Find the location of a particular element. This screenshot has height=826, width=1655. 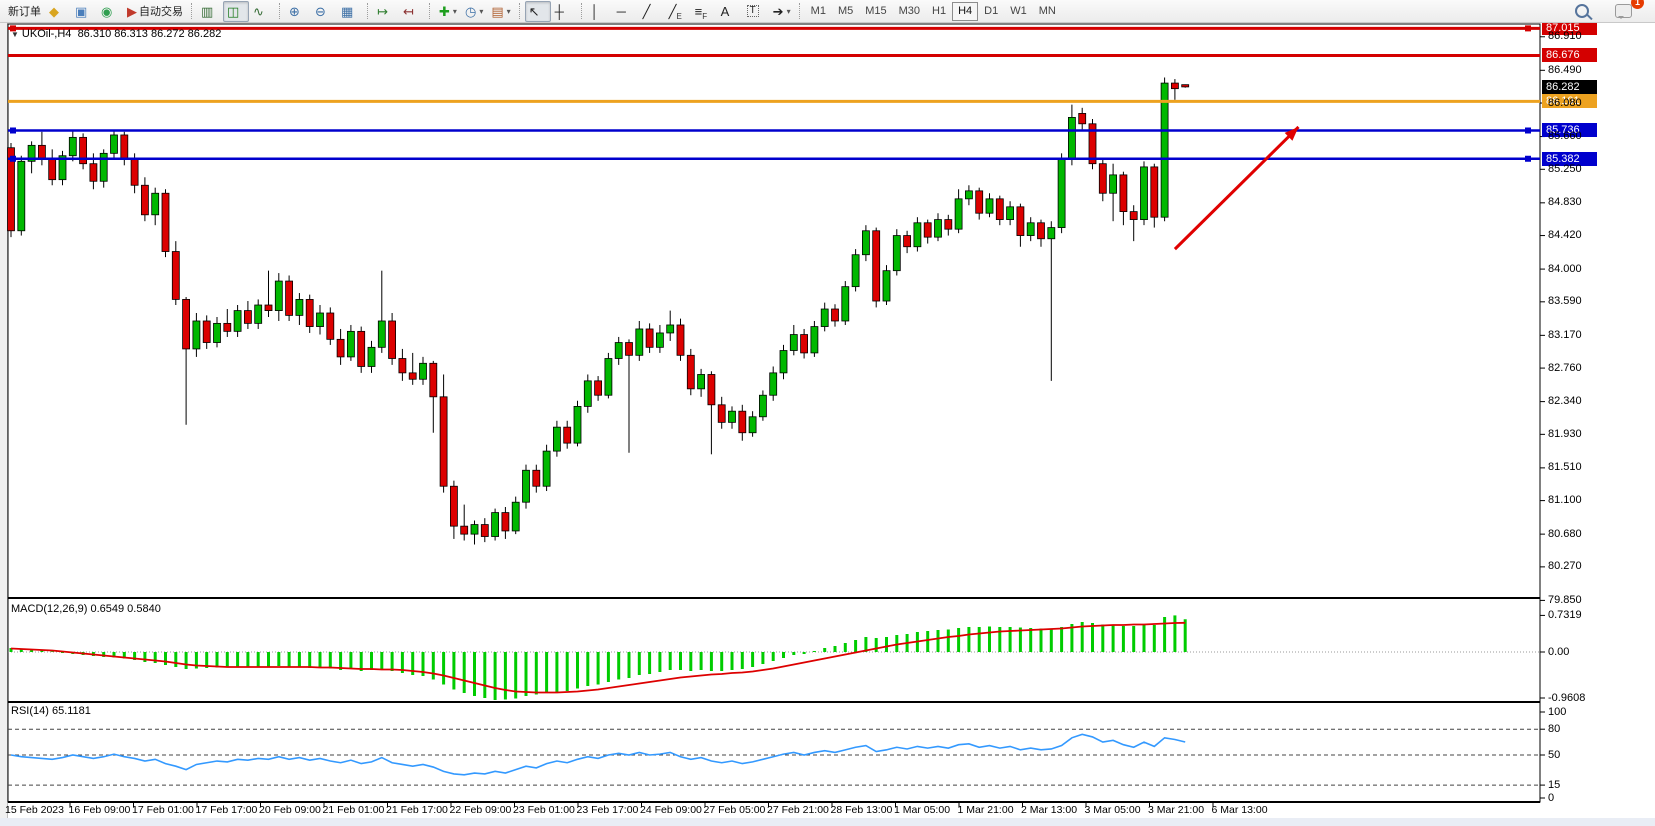

crosshair-button: ┼ is located at coordinates (564, 11).